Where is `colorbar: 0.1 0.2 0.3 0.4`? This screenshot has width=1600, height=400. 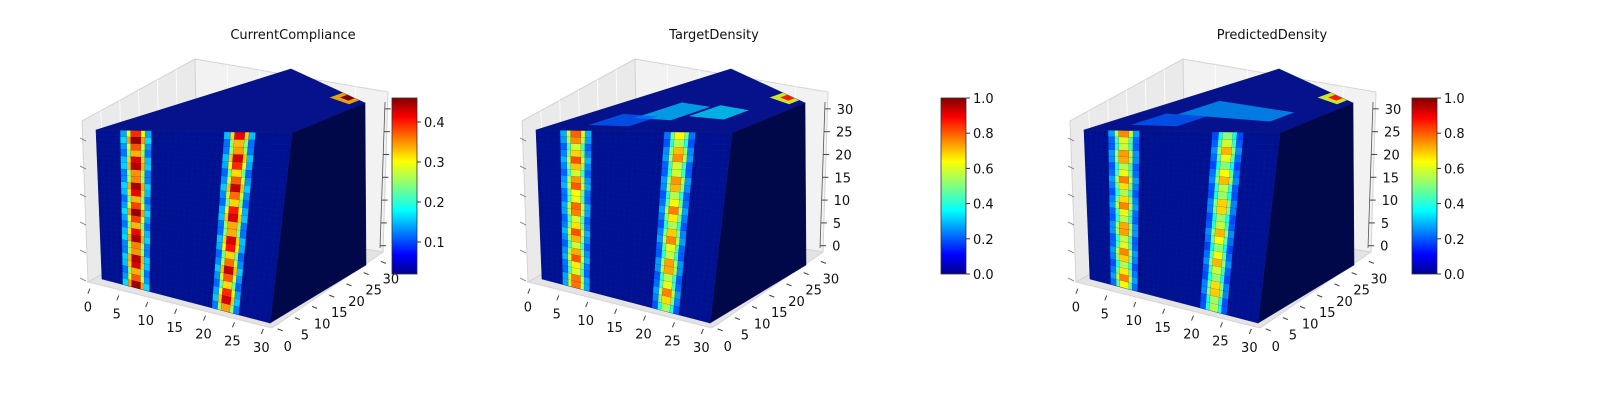
colorbar: 0.1 0.2 0.3 0.4 is located at coordinates (418, 186).